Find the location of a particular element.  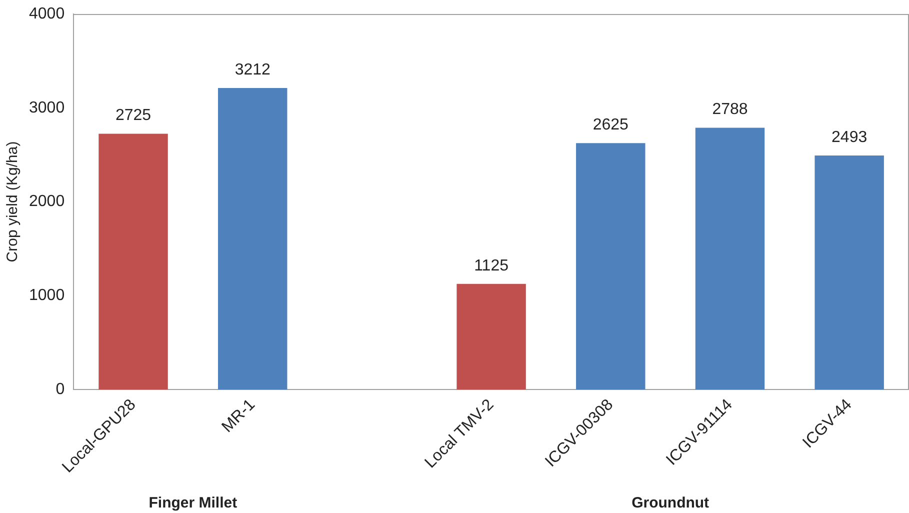

y-tick-label: 2000 is located at coordinates (47, 201).